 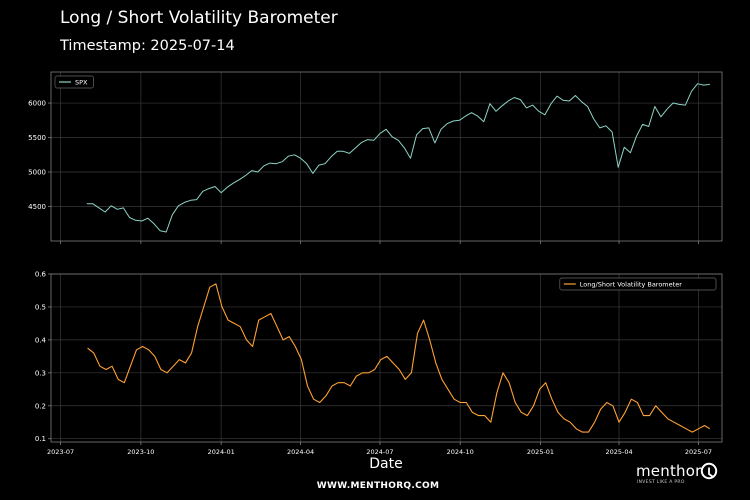 What do you see at coordinates (300, 452) in the screenshot?
I see `x-tick-label: 2024-04` at bounding box center [300, 452].